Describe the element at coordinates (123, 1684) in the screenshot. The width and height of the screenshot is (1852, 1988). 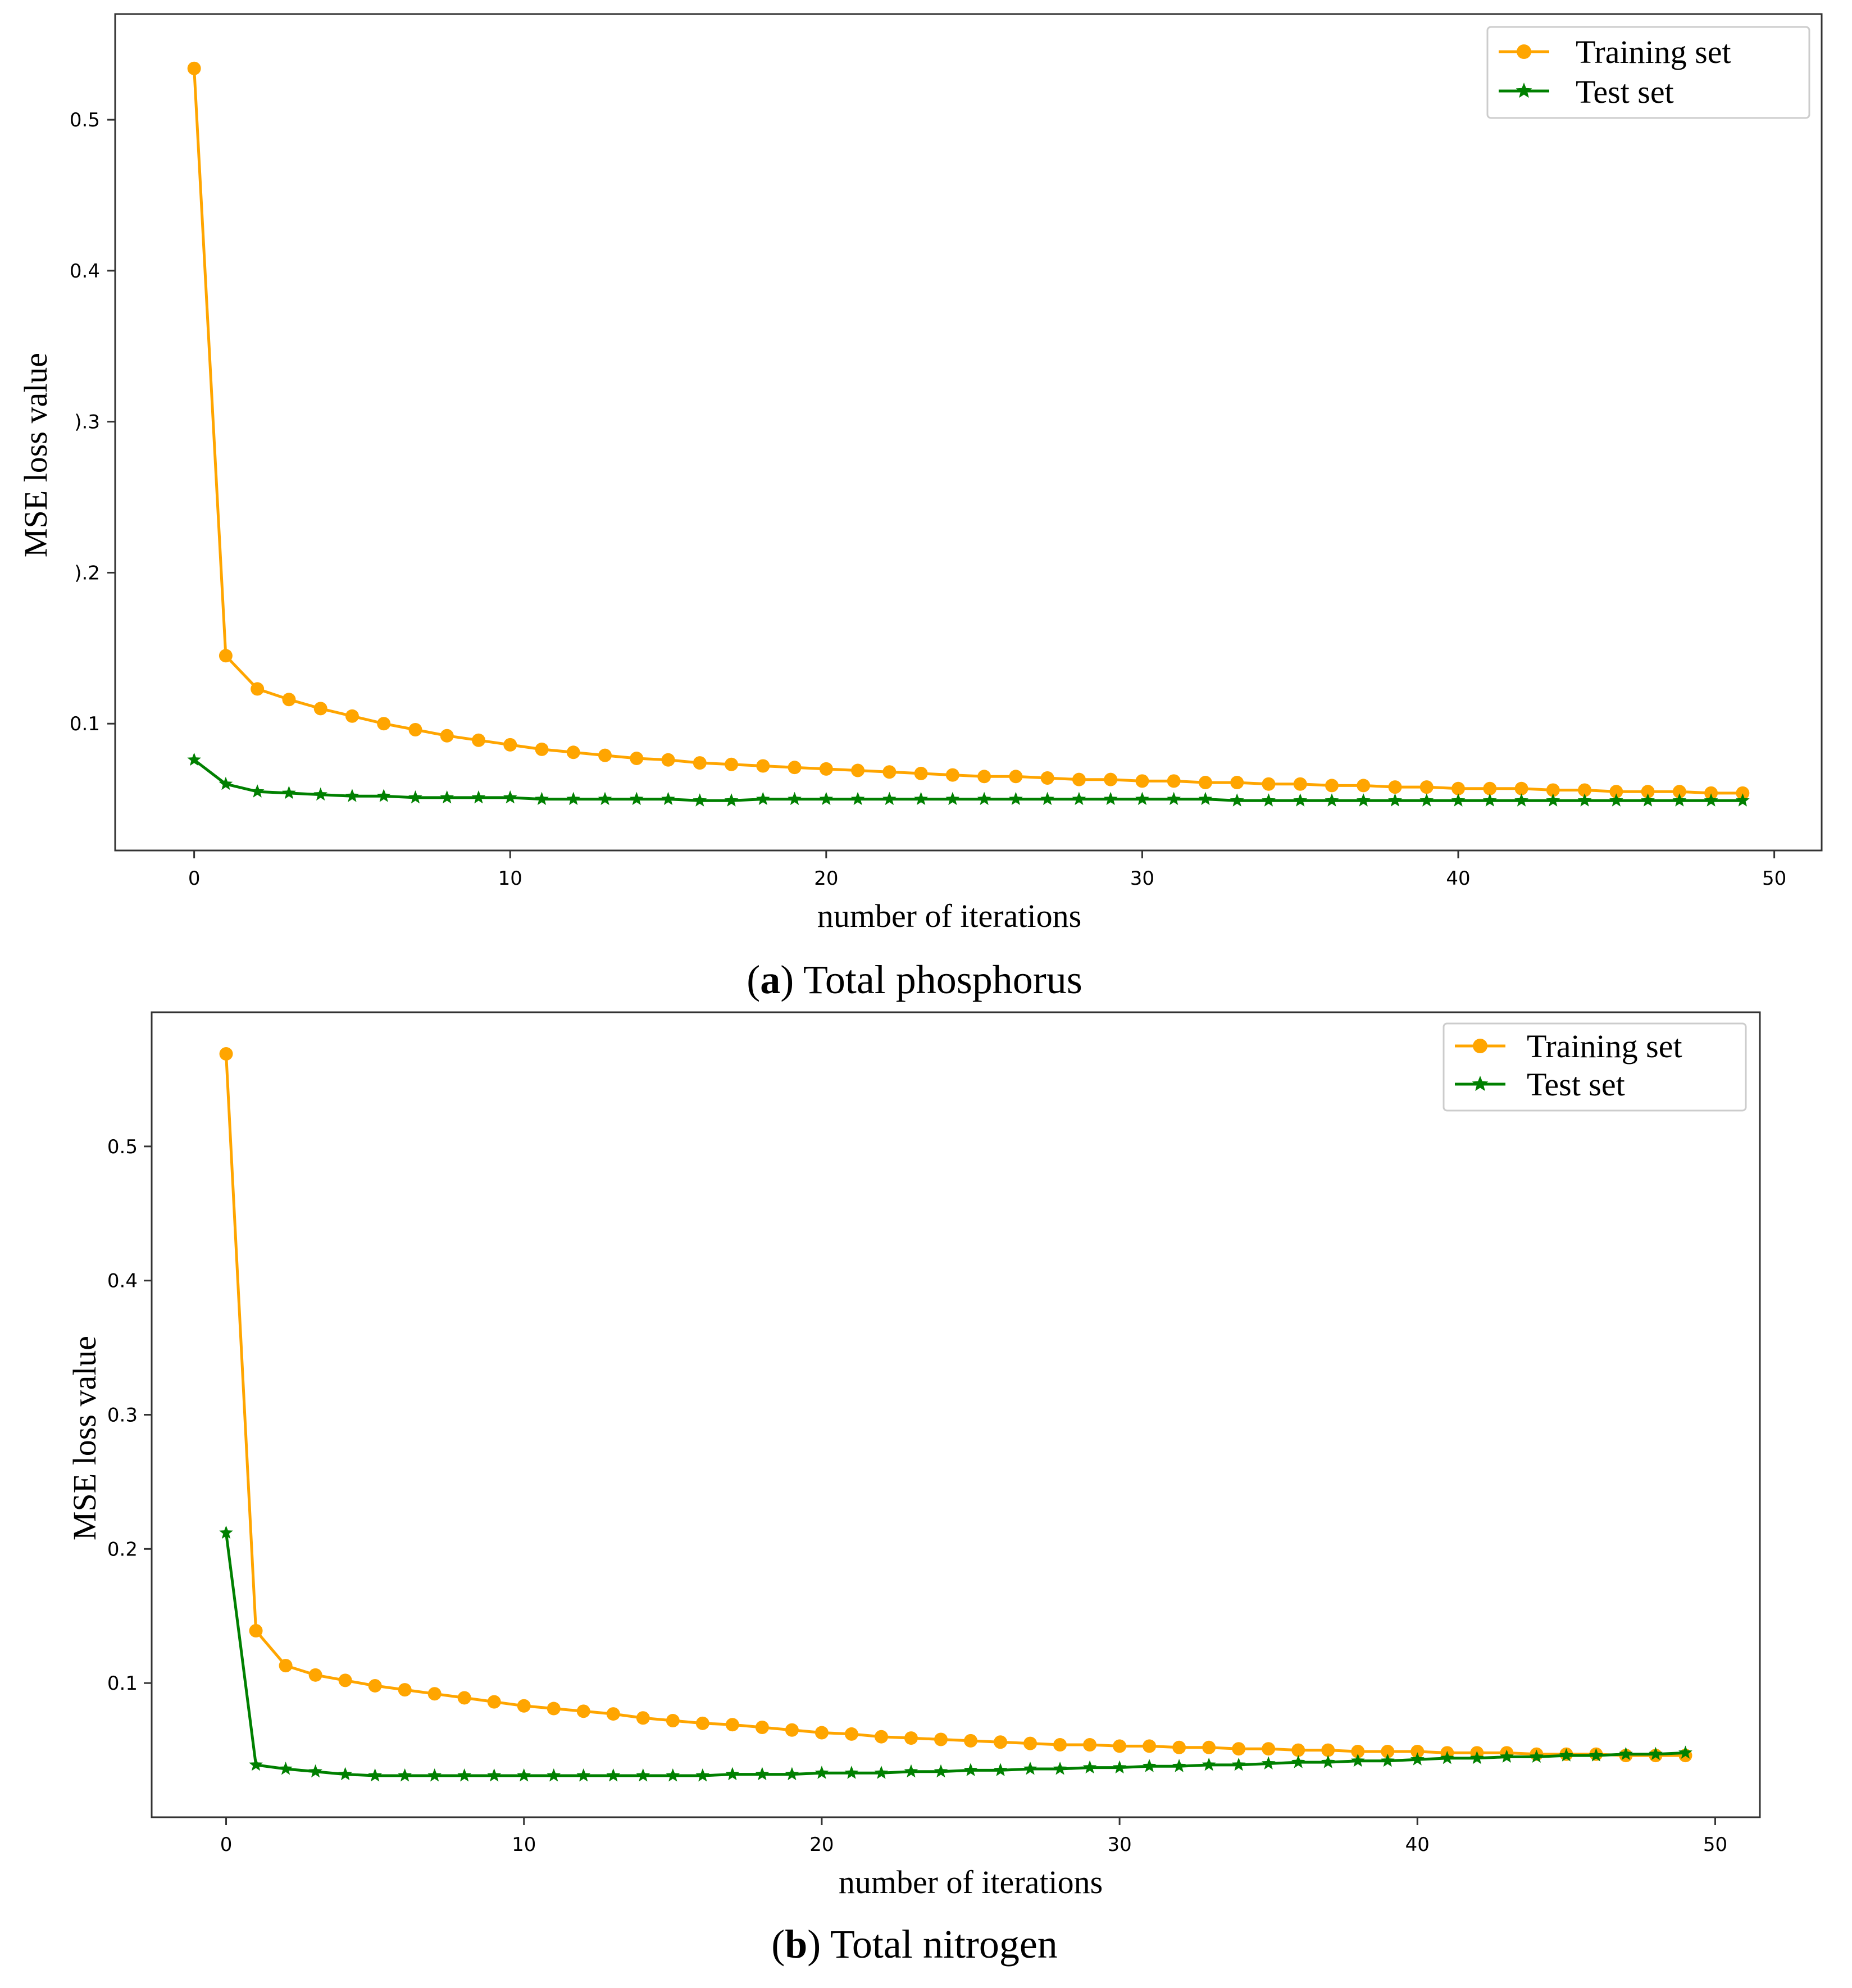
I see `y-tick-label: 0.1` at that location.